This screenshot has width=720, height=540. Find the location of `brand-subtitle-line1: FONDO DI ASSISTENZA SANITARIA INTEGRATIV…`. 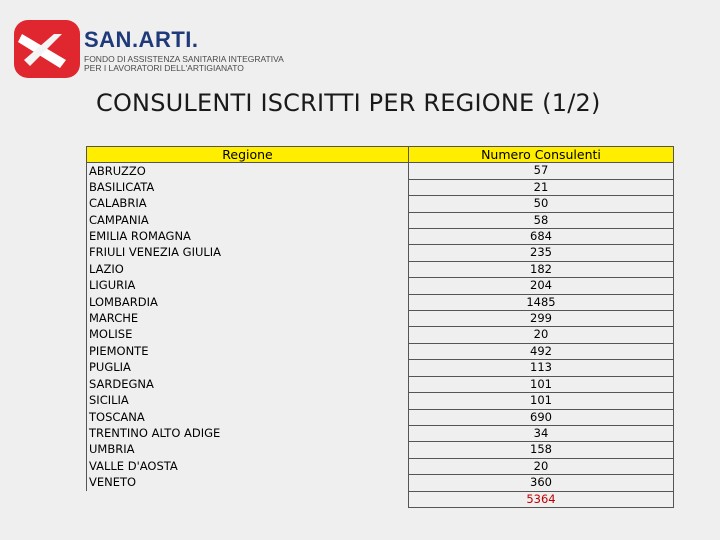

brand-subtitle-line1: FONDO DI ASSISTENZA SANITARIA INTEGRATIV… is located at coordinates (184, 59).